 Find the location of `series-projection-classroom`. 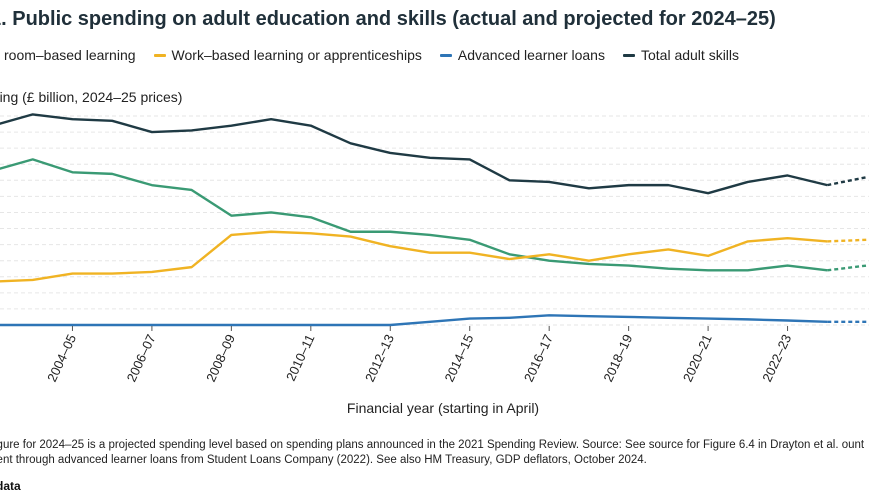

series-projection-classroom is located at coordinates (847, 268).